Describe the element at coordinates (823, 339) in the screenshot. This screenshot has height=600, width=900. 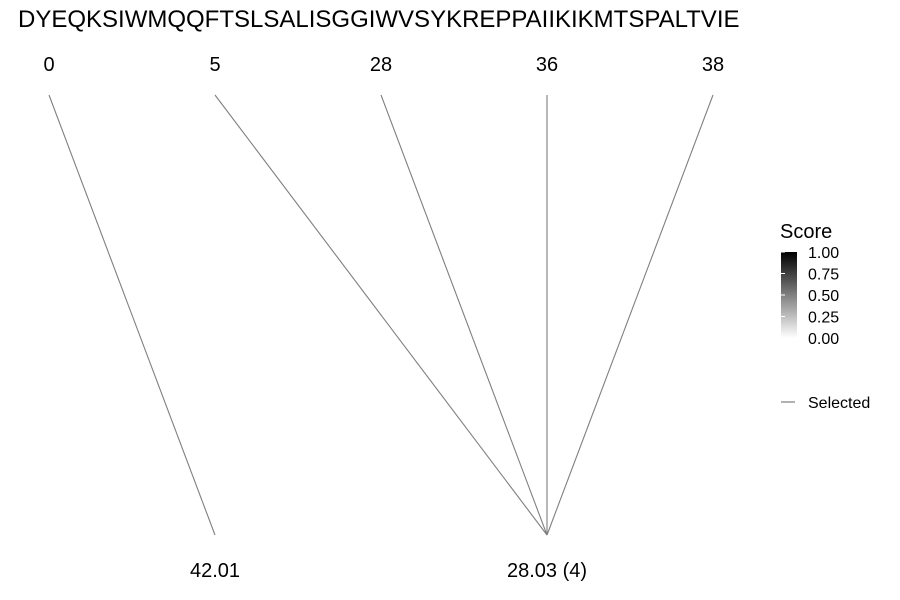
I see `legend-tick-4: 0.00` at that location.